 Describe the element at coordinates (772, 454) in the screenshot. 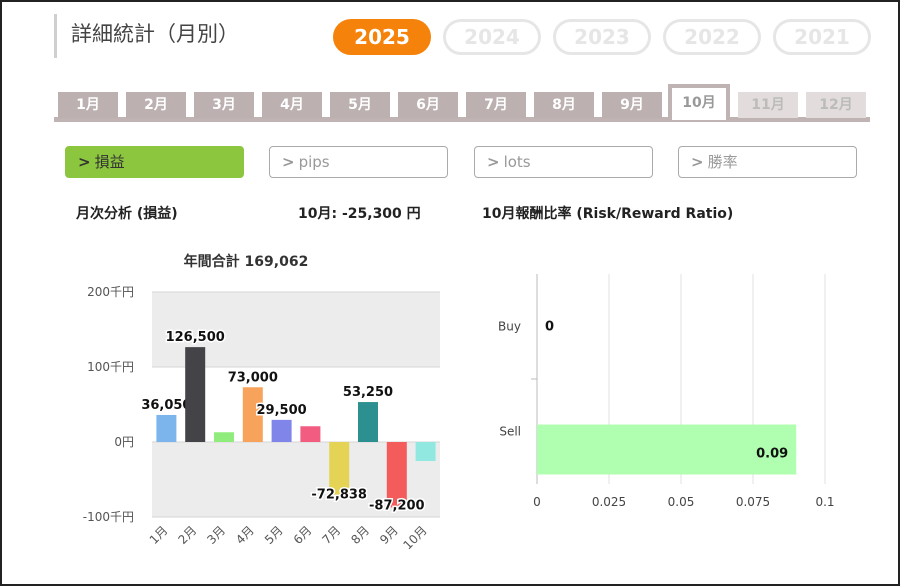

I see `data-label: 0.09` at that location.